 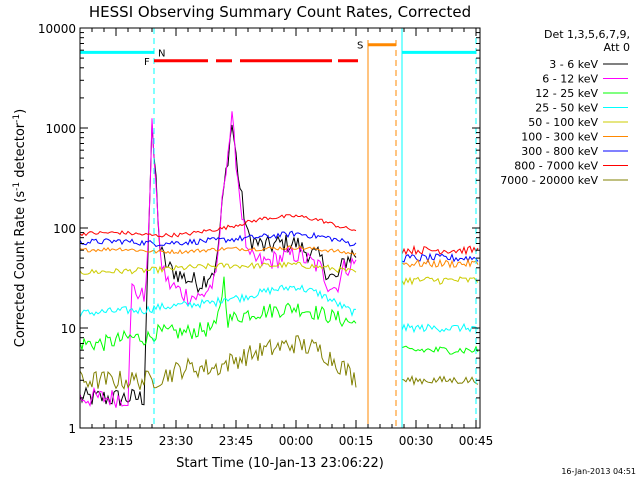 What do you see at coordinates (72, 429) in the screenshot?
I see `y-tick-label-0: 1` at bounding box center [72, 429].